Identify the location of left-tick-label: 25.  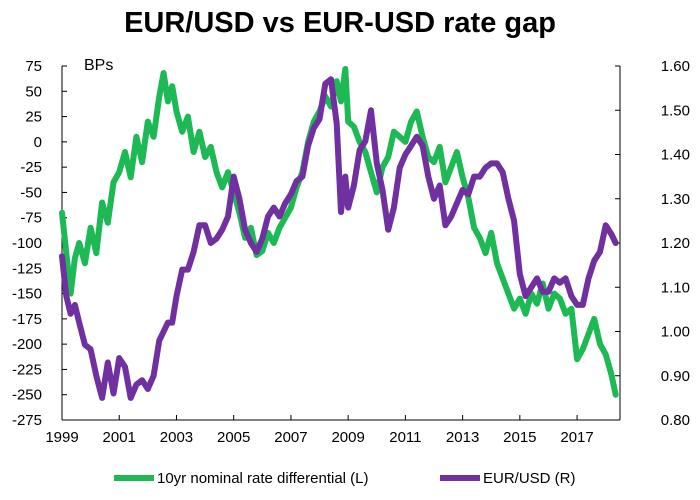
(33, 117).